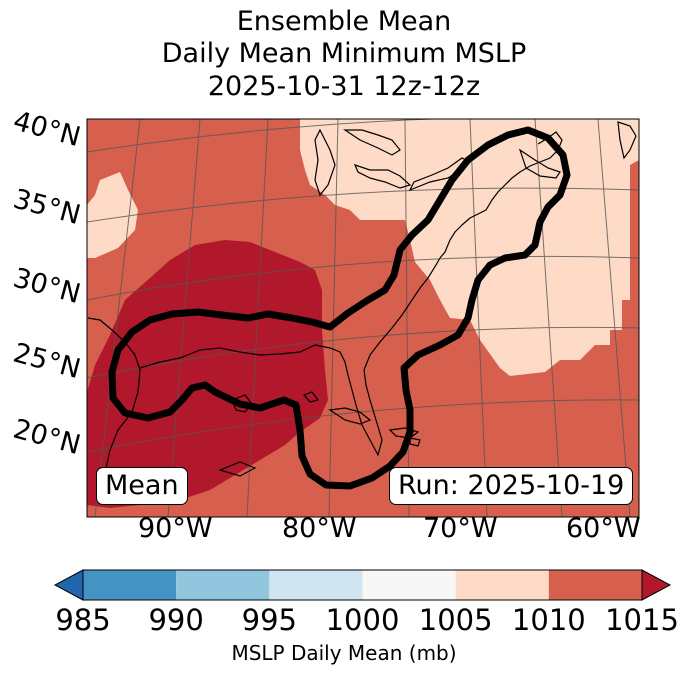  What do you see at coordinates (112, 215) in the screenshot?
I see `pressure-field-1005-1010-west` at bounding box center [112, 215].